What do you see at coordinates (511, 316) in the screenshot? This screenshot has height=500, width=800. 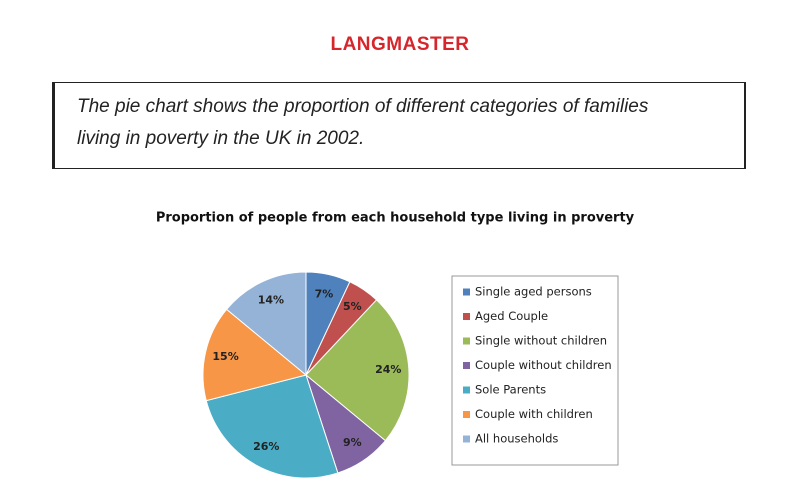 I see `legend-label: Aged Couple` at bounding box center [511, 316].